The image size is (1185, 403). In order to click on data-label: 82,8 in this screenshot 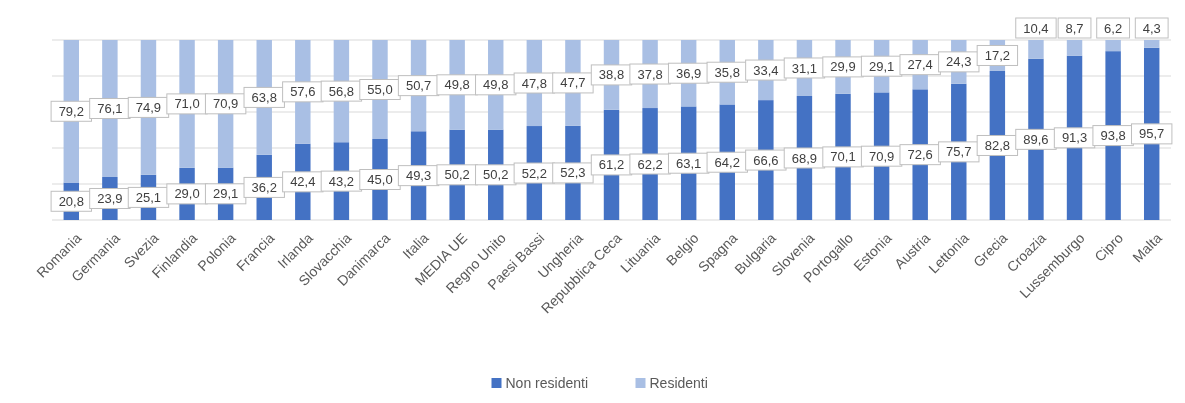, I will do `click(997, 146)`.